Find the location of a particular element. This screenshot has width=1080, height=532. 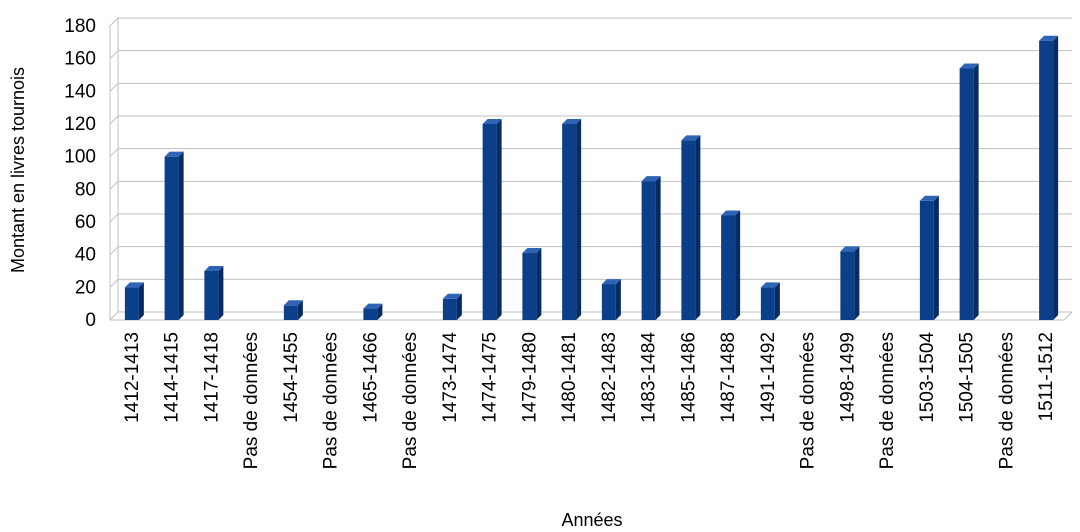

y-tick-label: 180 is located at coordinates (80, 26).